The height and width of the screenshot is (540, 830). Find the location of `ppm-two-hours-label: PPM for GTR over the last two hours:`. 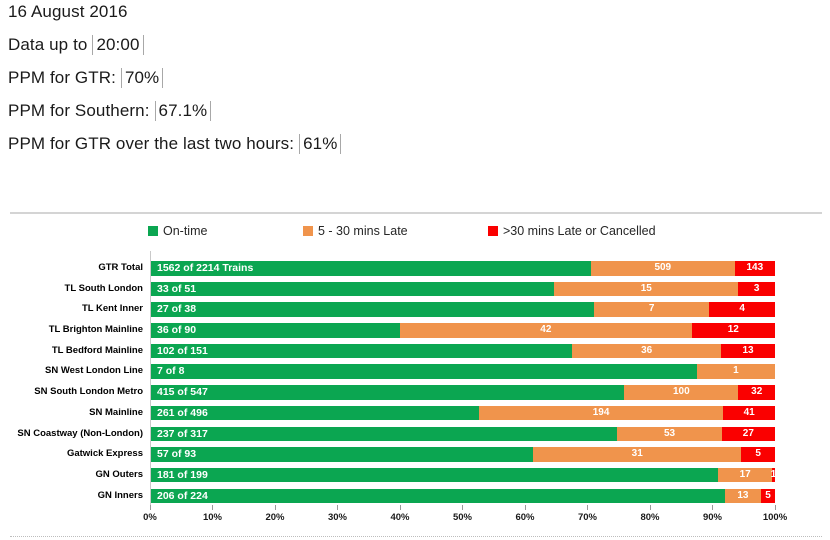

ppm-two-hours-label: PPM for GTR over the last two hours: is located at coordinates (151, 143).